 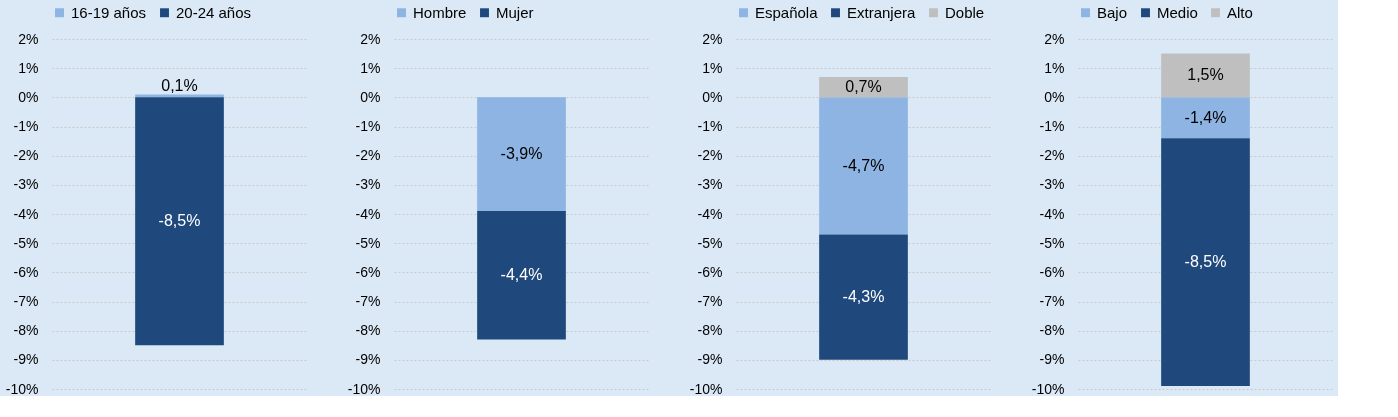 What do you see at coordinates (521, 275) in the screenshot?
I see `data-label: -4,4%` at bounding box center [521, 275].